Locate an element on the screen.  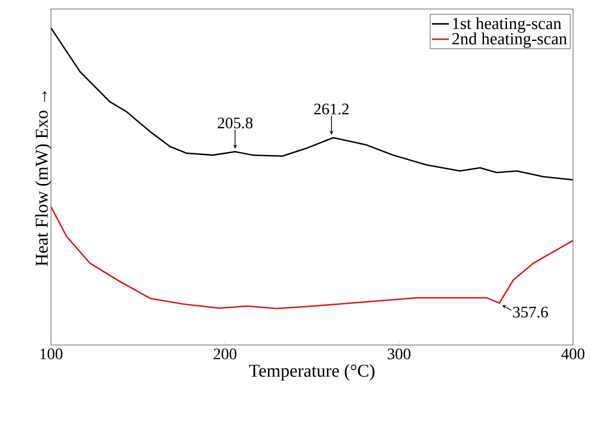
x-tick-label: 400 is located at coordinates (572, 354).